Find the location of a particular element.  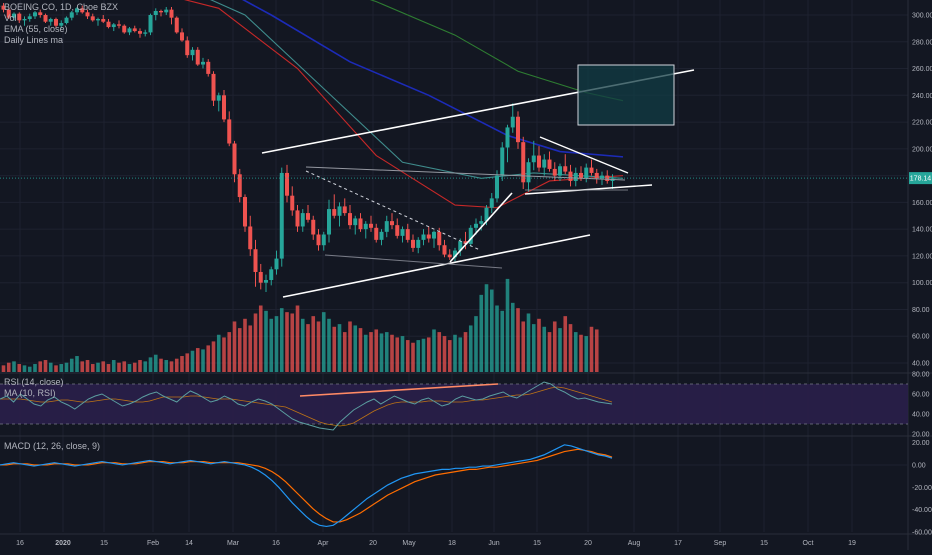

macd-axis-label: 20.00 is located at coordinates (921, 443).